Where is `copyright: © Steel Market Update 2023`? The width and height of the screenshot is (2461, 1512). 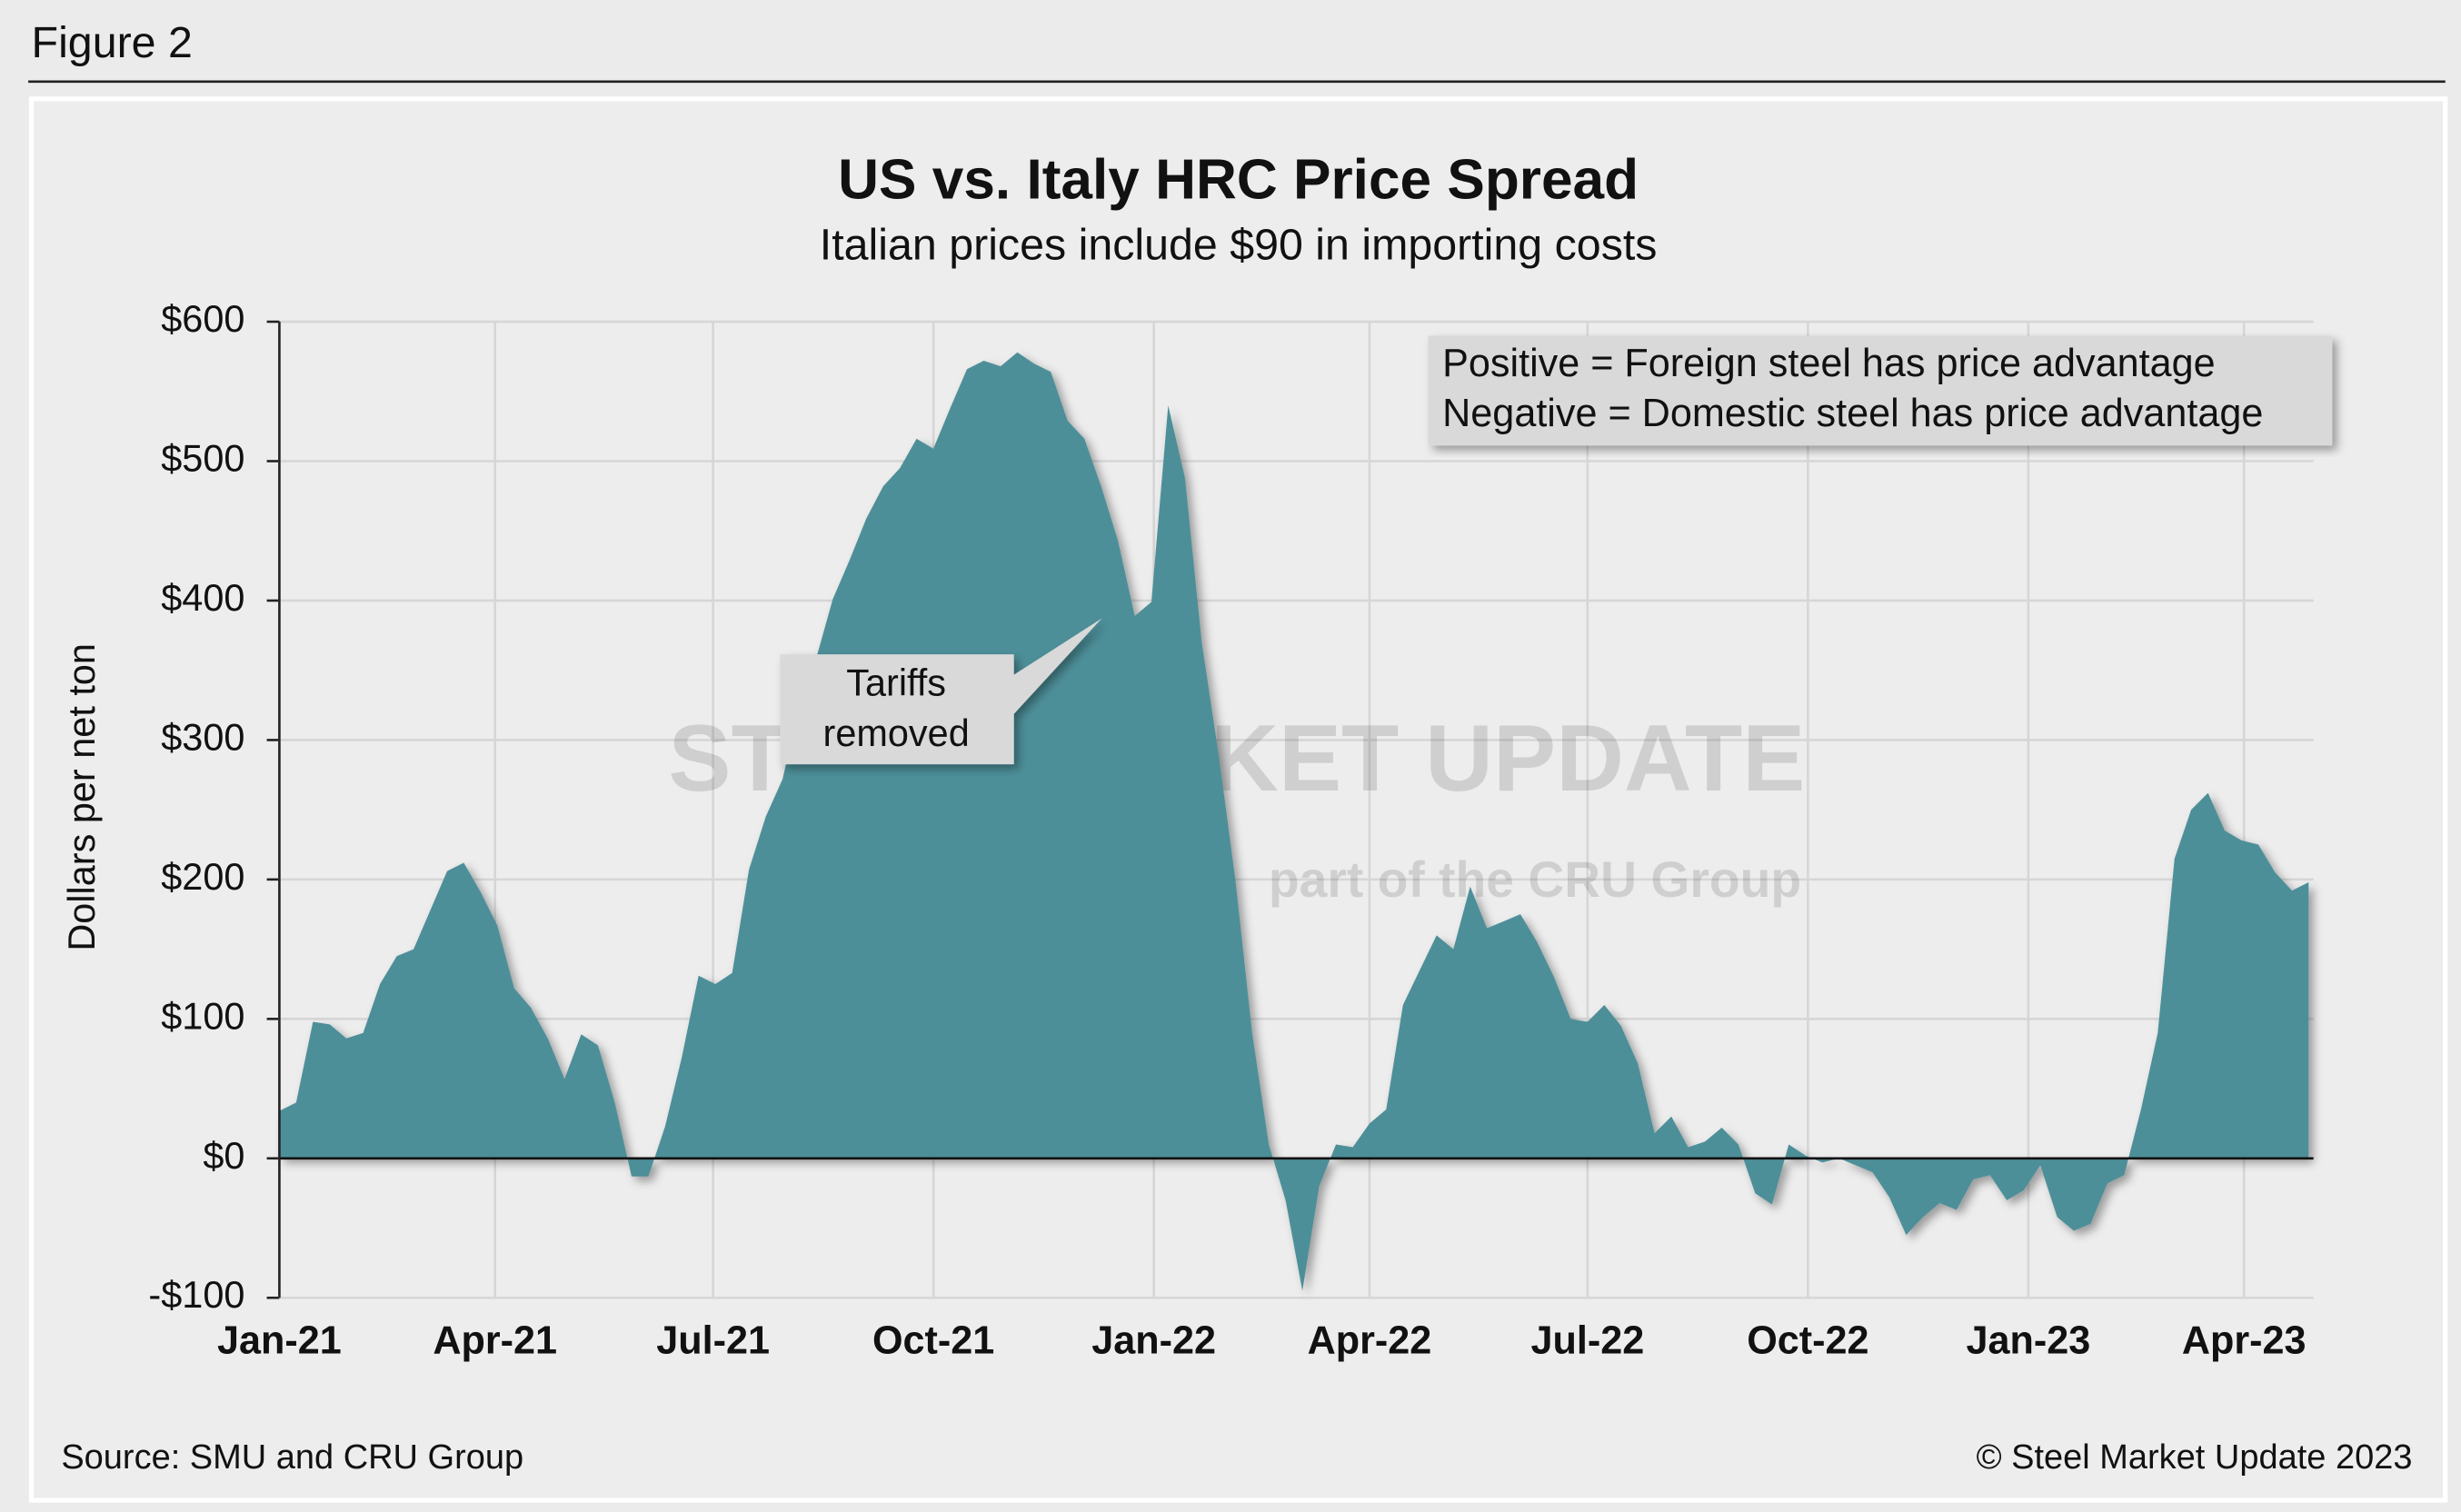
copyright: © Steel Market Update 2023 is located at coordinates (2195, 1457).